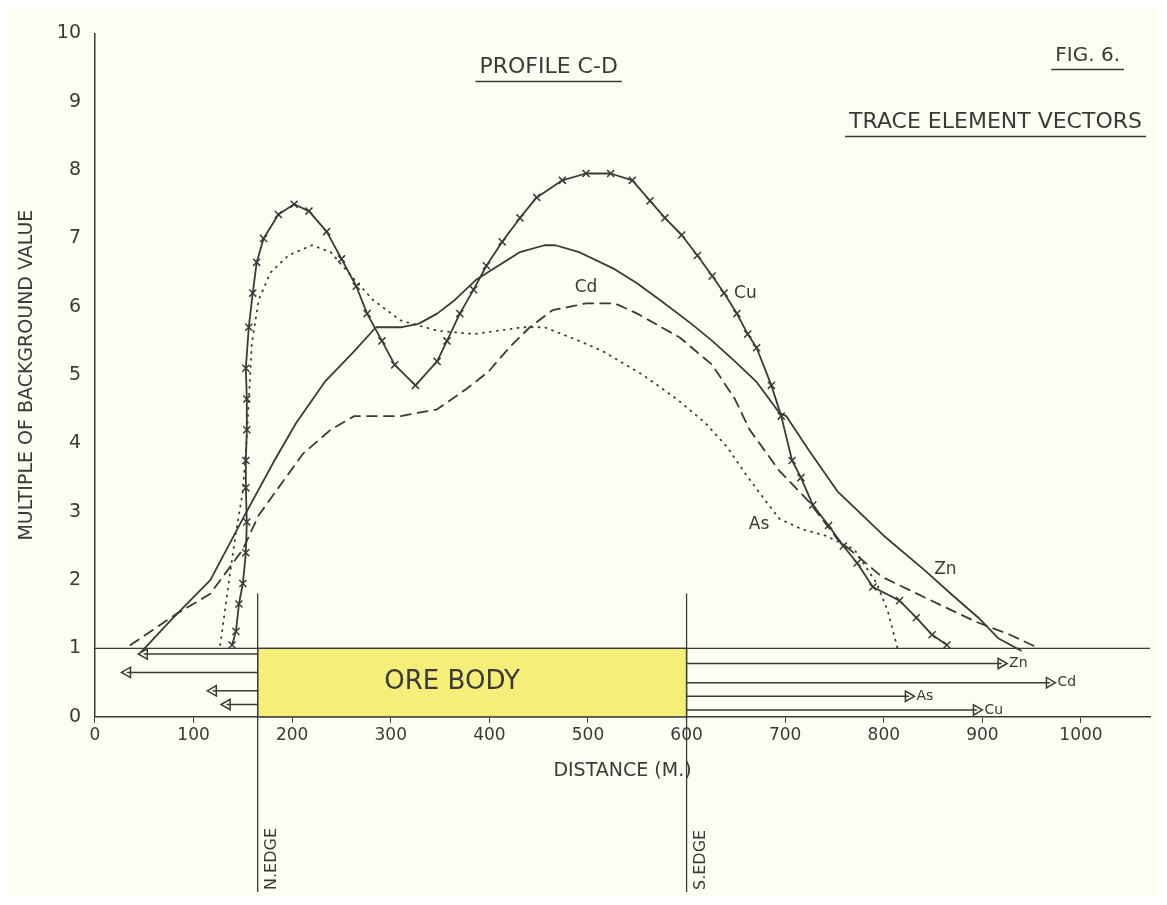  I want to click on x-tick-label: 900, so click(982, 734).